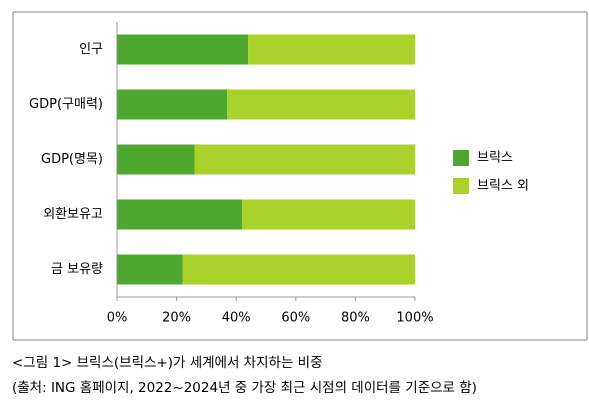  Describe the element at coordinates (295, 318) in the screenshot. I see `x-tick-label: 60%` at that location.